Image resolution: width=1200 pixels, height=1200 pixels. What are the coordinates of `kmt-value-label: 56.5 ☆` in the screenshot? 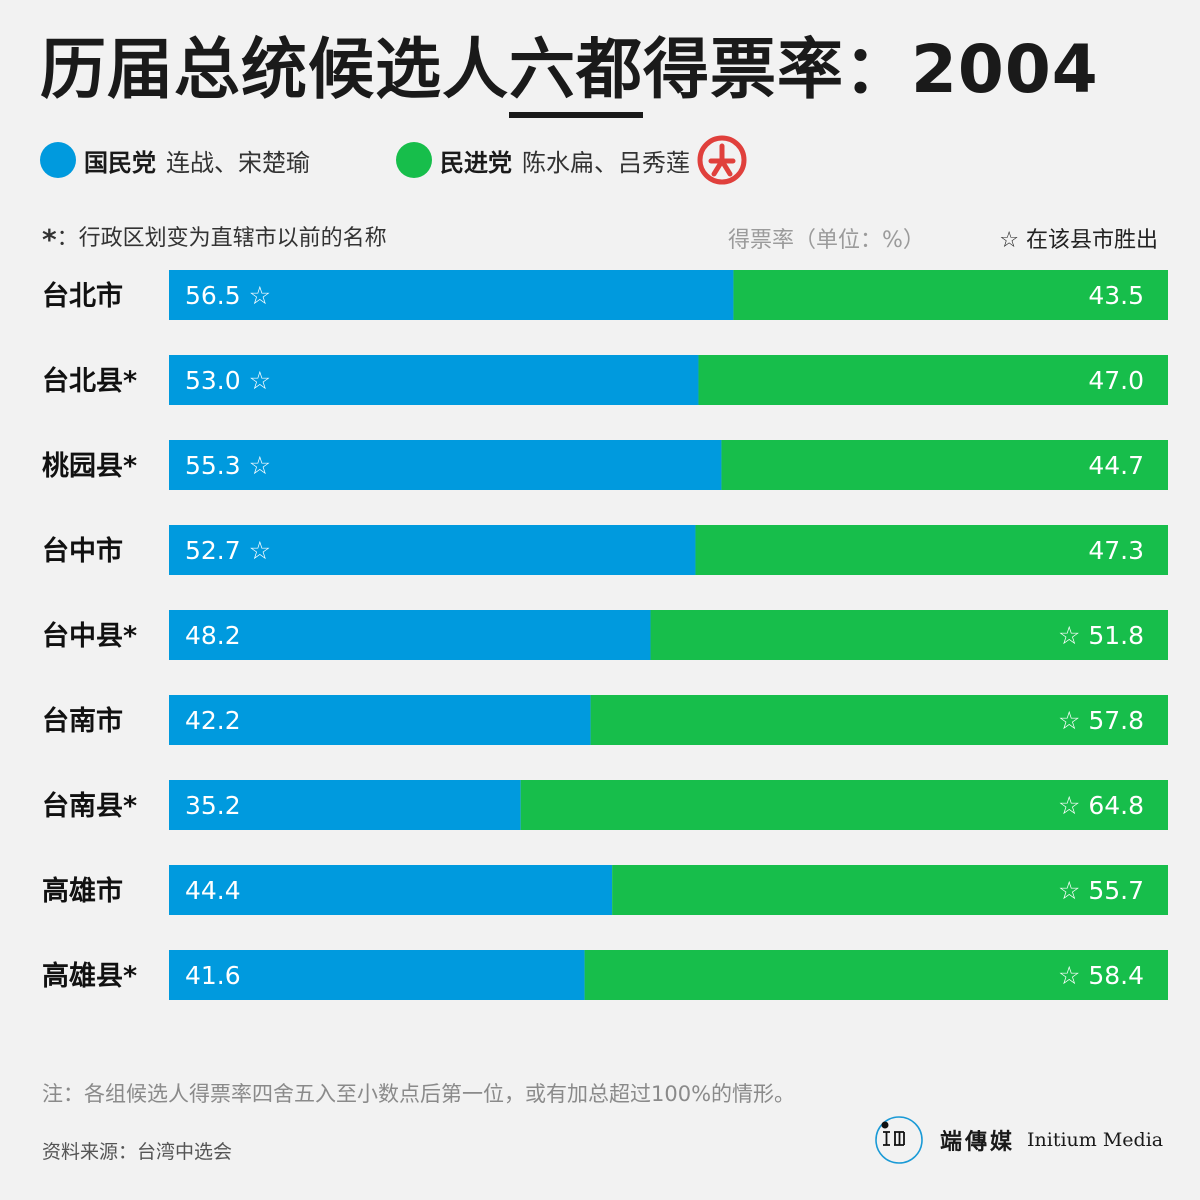 It's located at (228, 295).